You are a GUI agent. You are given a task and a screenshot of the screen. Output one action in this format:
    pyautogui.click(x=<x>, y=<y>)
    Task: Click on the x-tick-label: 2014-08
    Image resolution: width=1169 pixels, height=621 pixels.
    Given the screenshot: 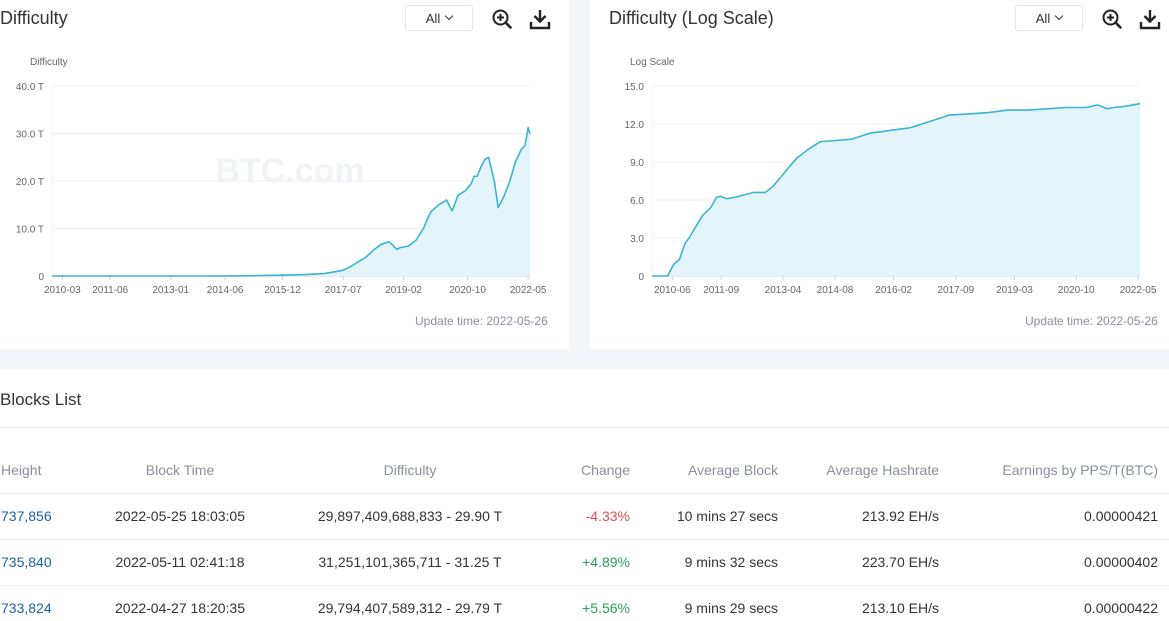 What is the action you would take?
    pyautogui.click(x=835, y=290)
    